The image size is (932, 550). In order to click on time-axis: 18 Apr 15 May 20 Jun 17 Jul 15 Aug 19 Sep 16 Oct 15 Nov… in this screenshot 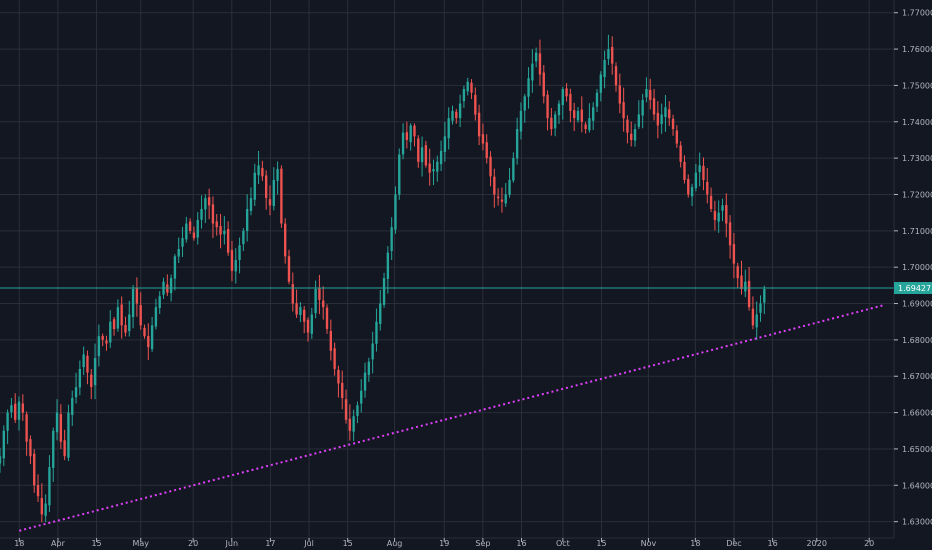, I will do `click(444, 543)`.